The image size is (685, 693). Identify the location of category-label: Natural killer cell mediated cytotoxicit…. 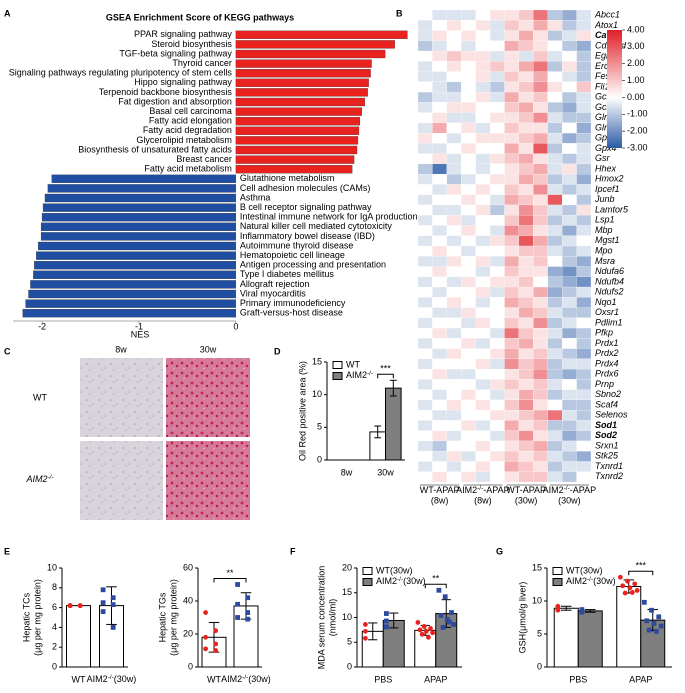
(316, 226).